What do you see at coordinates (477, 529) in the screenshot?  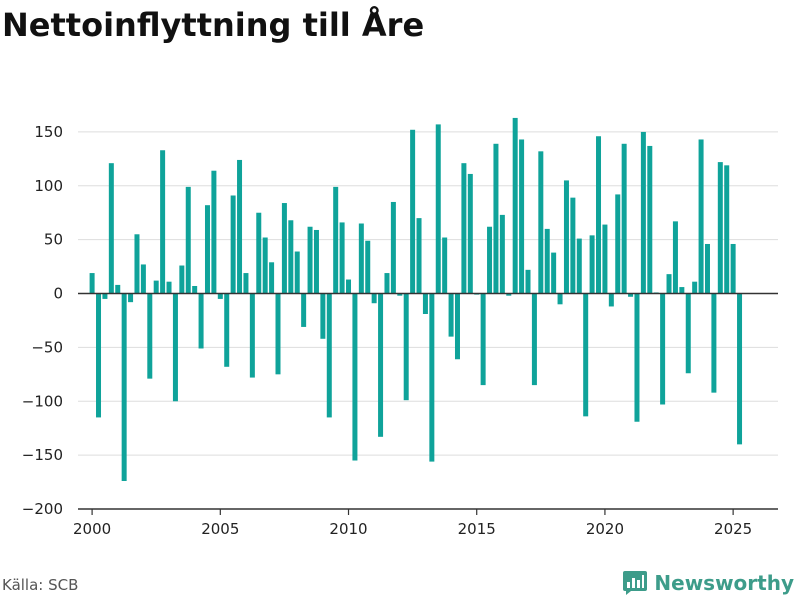 I see `x-tick-label: 2015` at bounding box center [477, 529].